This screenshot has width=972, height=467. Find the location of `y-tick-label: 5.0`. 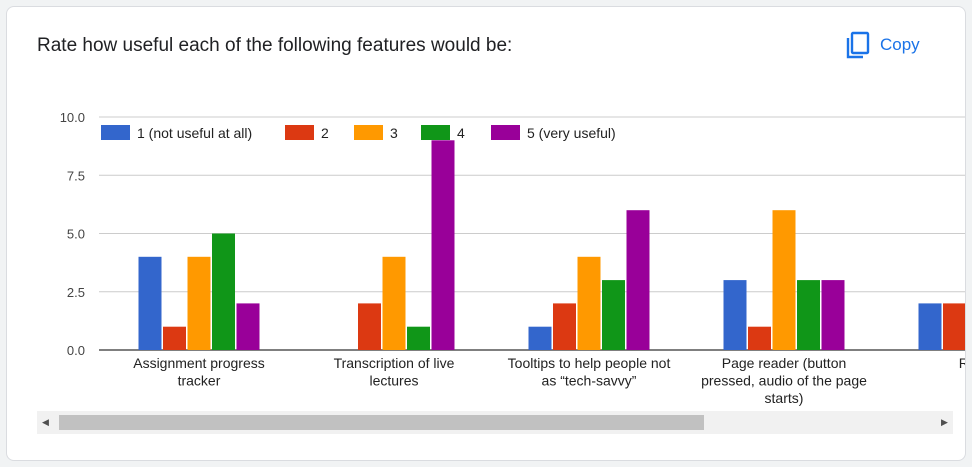

y-tick-label: 5.0 is located at coordinates (76, 234).